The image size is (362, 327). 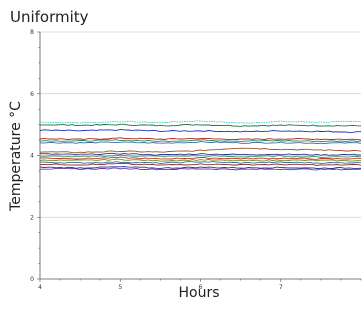 What do you see at coordinates (32, 94) in the screenshot?
I see `y-tick-label: 6` at bounding box center [32, 94].